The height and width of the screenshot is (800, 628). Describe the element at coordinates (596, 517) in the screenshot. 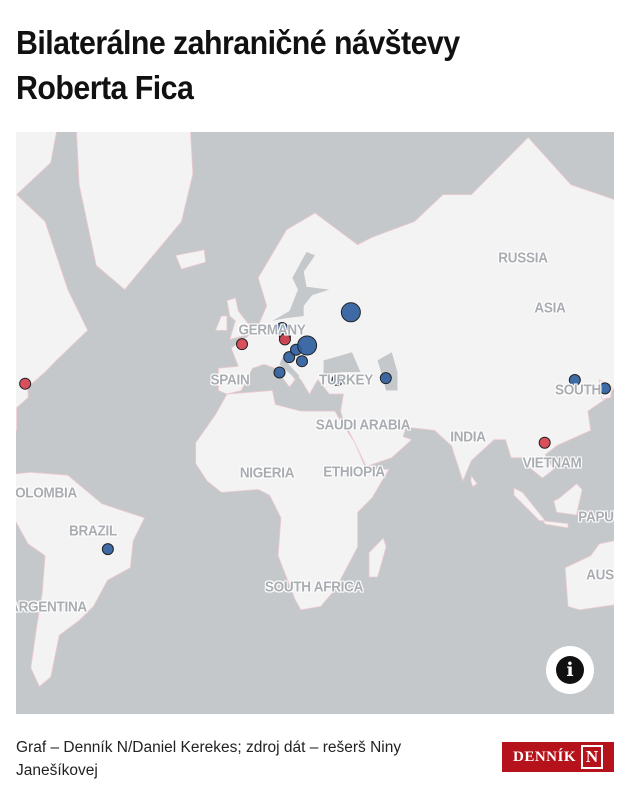

I see `label-papua: PAPU` at that location.